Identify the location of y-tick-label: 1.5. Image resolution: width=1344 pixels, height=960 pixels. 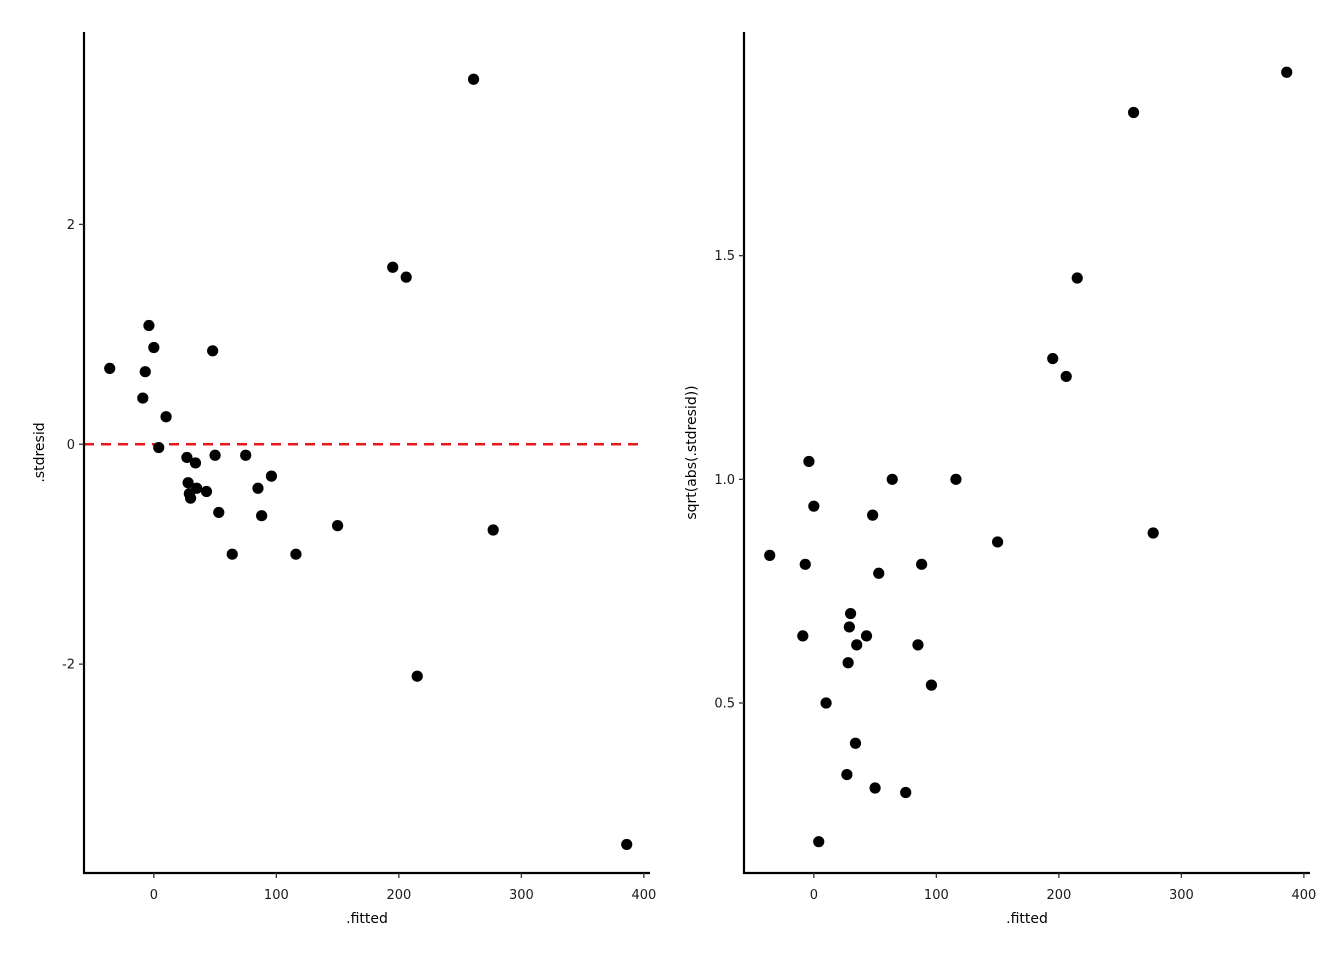
(724, 256).